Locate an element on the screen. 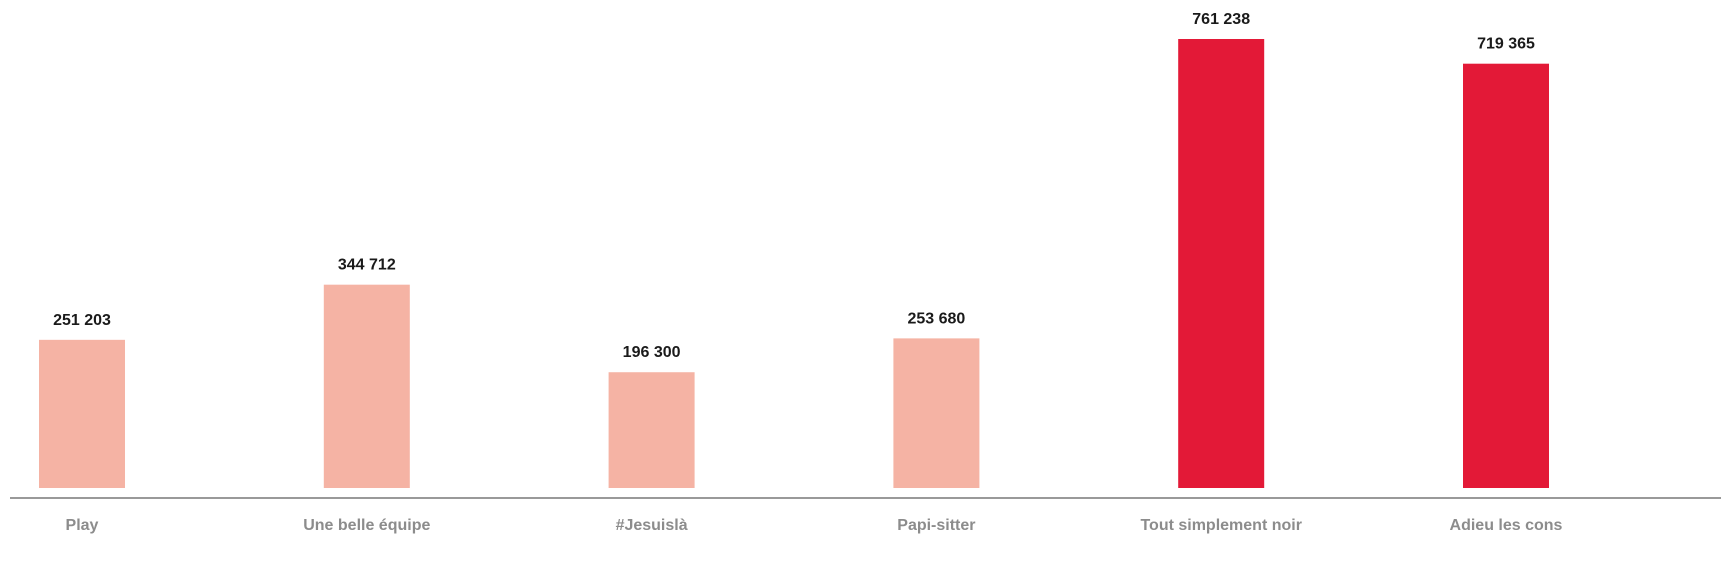 Image resolution: width=1721 pixels, height=586 pixels. category-label: Tout simplement noir is located at coordinates (1220, 525).